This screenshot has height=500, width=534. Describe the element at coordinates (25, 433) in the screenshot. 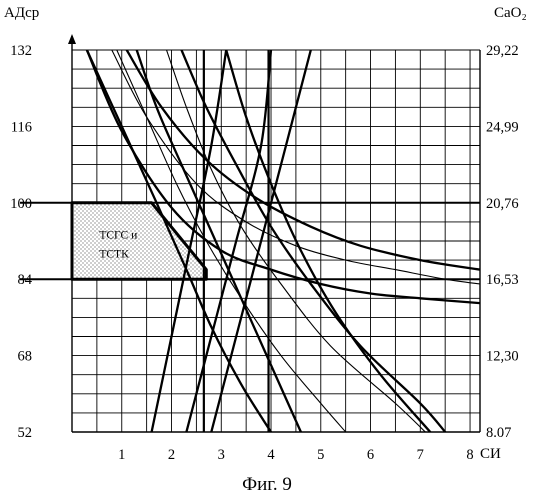

I see `left-tick-label: 52` at that location.